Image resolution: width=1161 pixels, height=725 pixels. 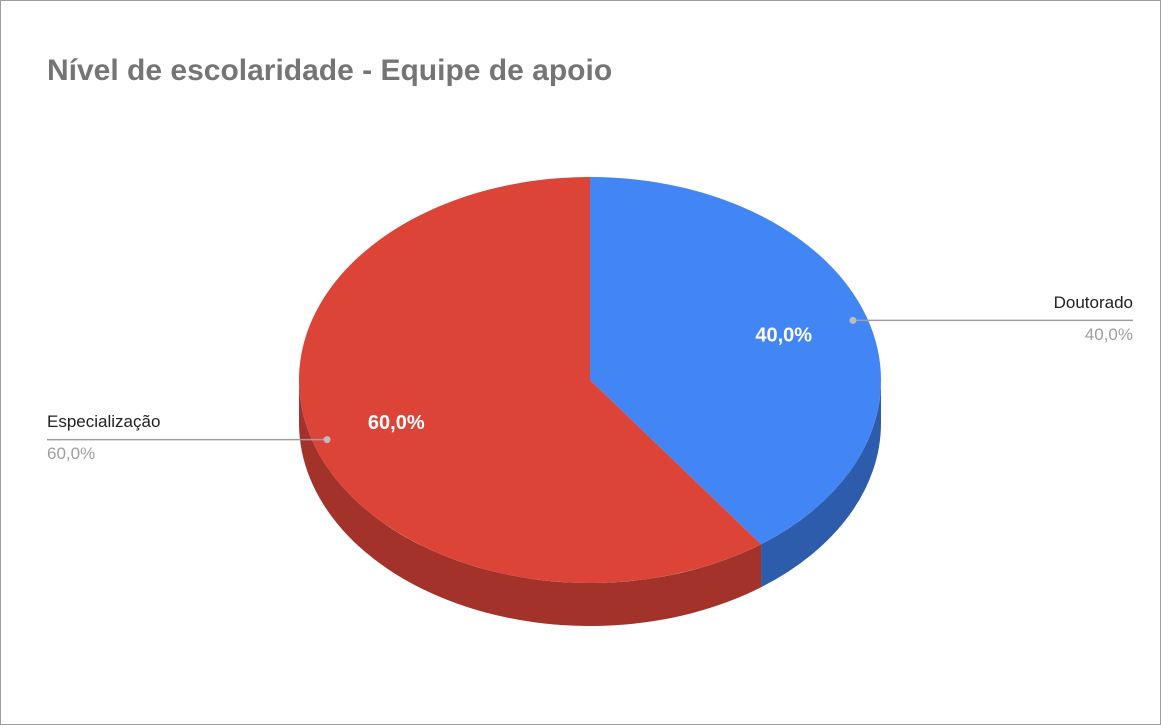 What do you see at coordinates (736, 361) in the screenshot?
I see `slice` at bounding box center [736, 361].